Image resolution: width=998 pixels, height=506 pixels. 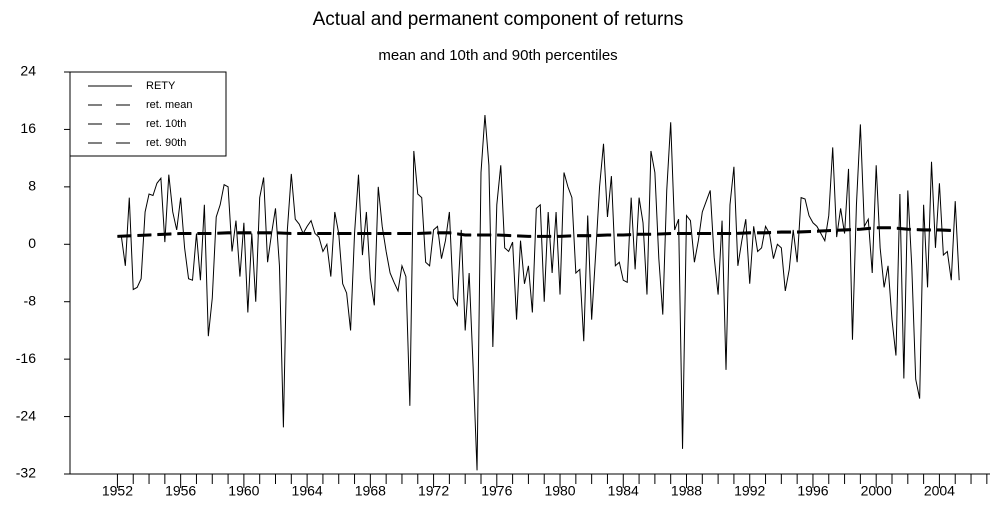 I want to click on x-tick-label: 1968, so click(x=370, y=491).